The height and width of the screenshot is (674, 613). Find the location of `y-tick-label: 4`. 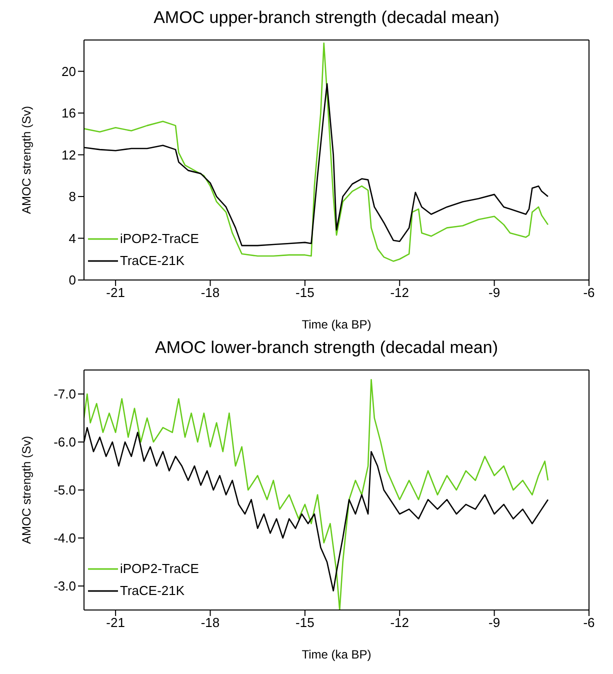

y-tick-label: 4 is located at coordinates (72, 238).